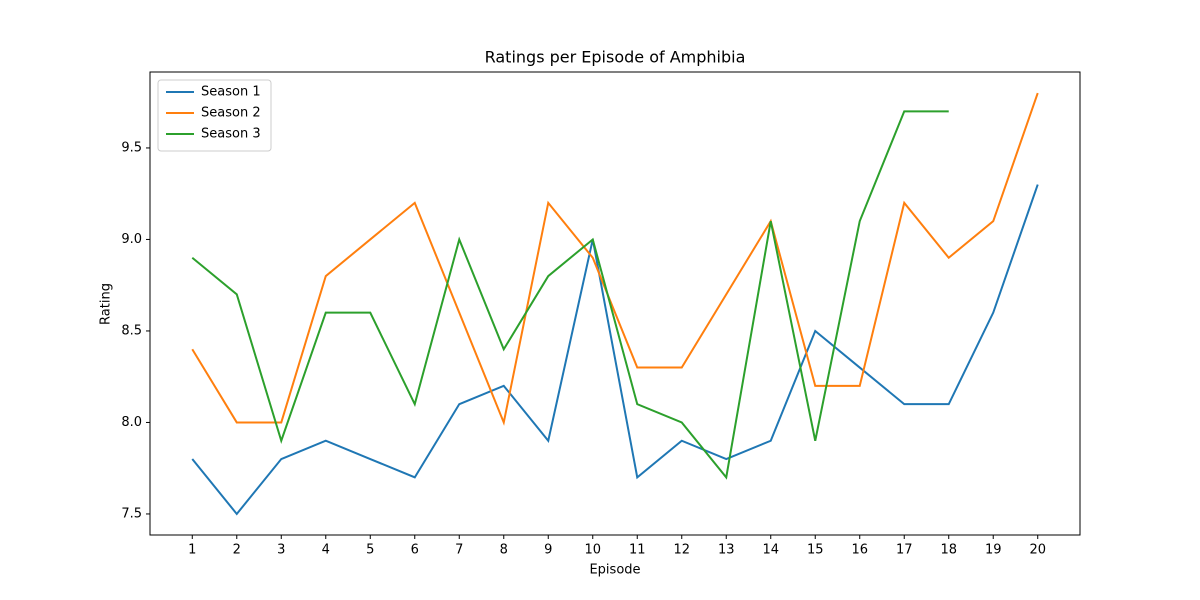  What do you see at coordinates (192, 550) in the screenshot?
I see `x-tick-label: 1` at bounding box center [192, 550].